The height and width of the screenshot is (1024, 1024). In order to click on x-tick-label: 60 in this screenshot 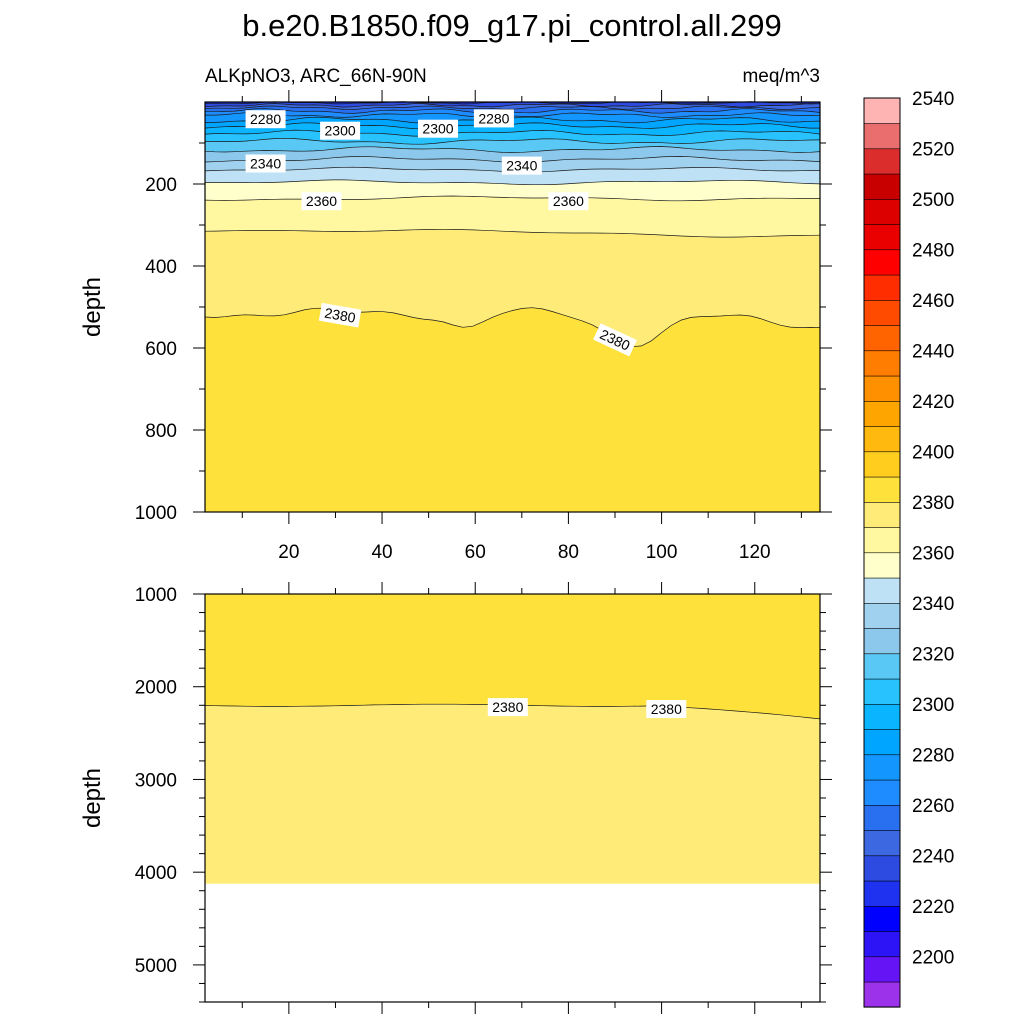, I will do `click(475, 552)`.